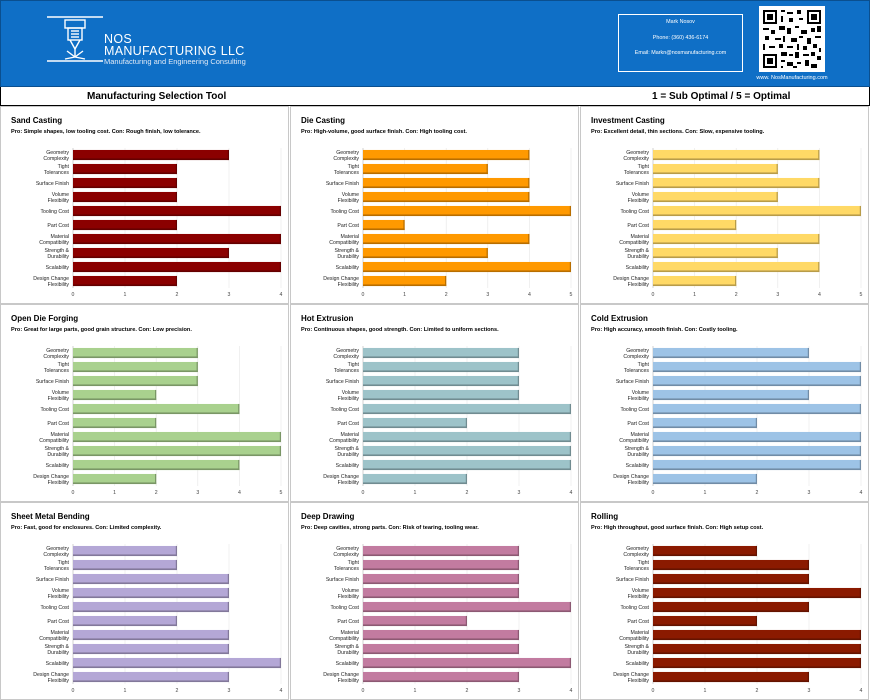 The width and height of the screenshot is (870, 700). I want to click on website-link: www. NosManufacturing.com, so click(792, 78).